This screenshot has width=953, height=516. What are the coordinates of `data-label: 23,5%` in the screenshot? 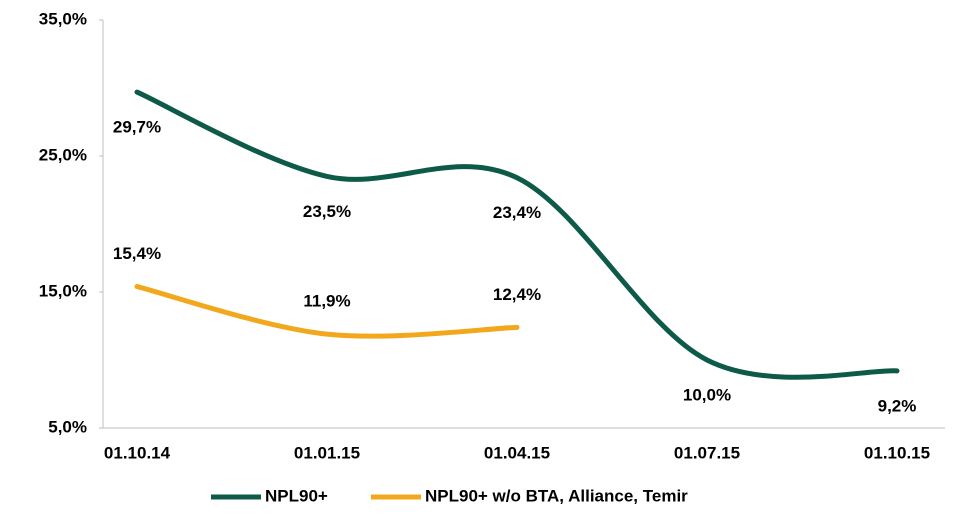 It's located at (327, 211).